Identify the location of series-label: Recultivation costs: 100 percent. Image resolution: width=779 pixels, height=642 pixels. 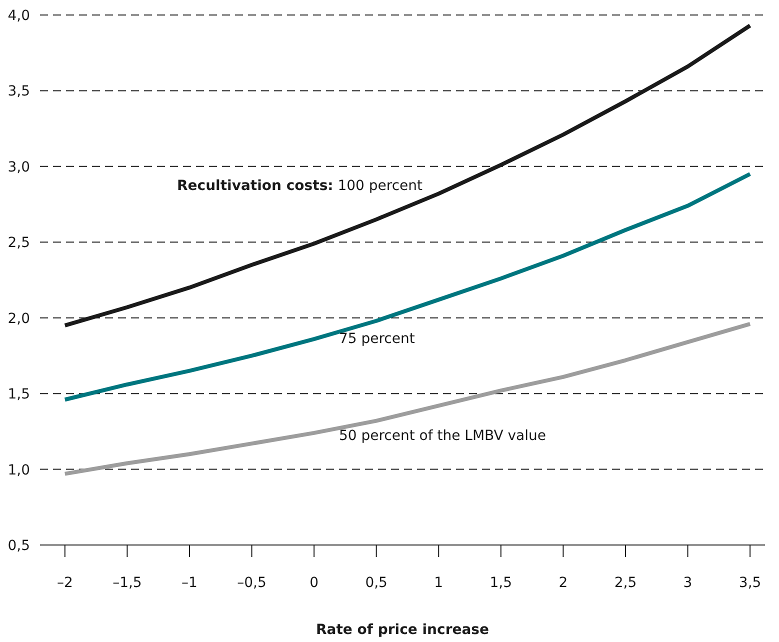
(300, 186).